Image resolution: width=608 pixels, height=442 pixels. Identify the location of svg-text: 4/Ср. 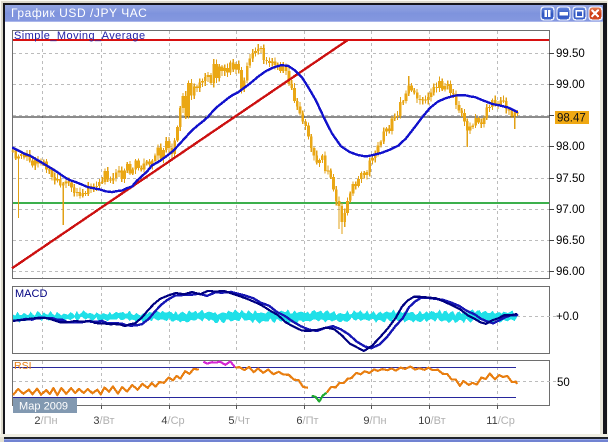
(172, 421).